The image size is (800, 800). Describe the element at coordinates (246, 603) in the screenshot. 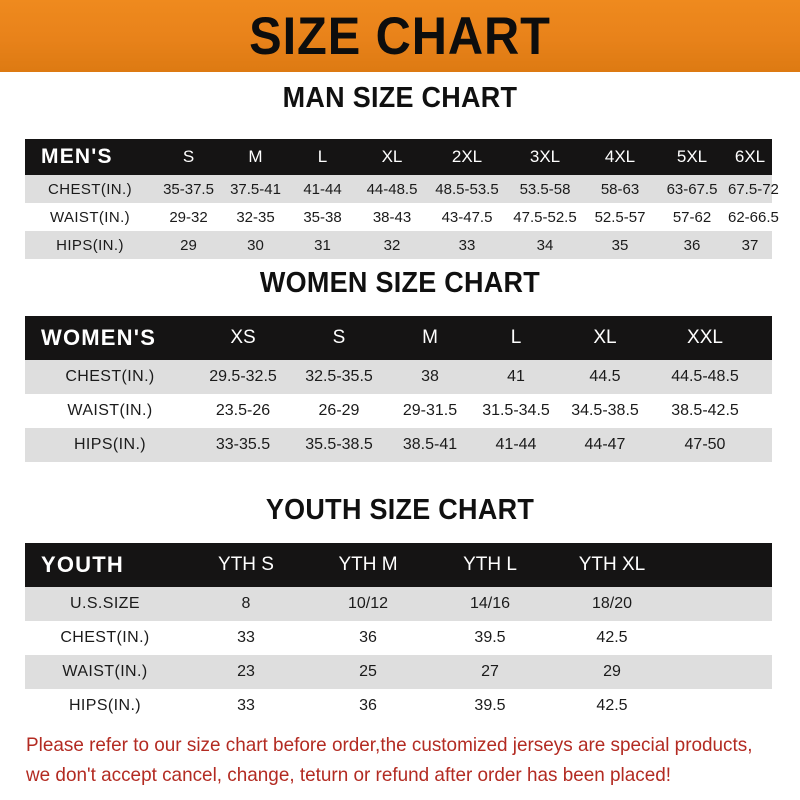

I see `measurement-cell: 8` at that location.